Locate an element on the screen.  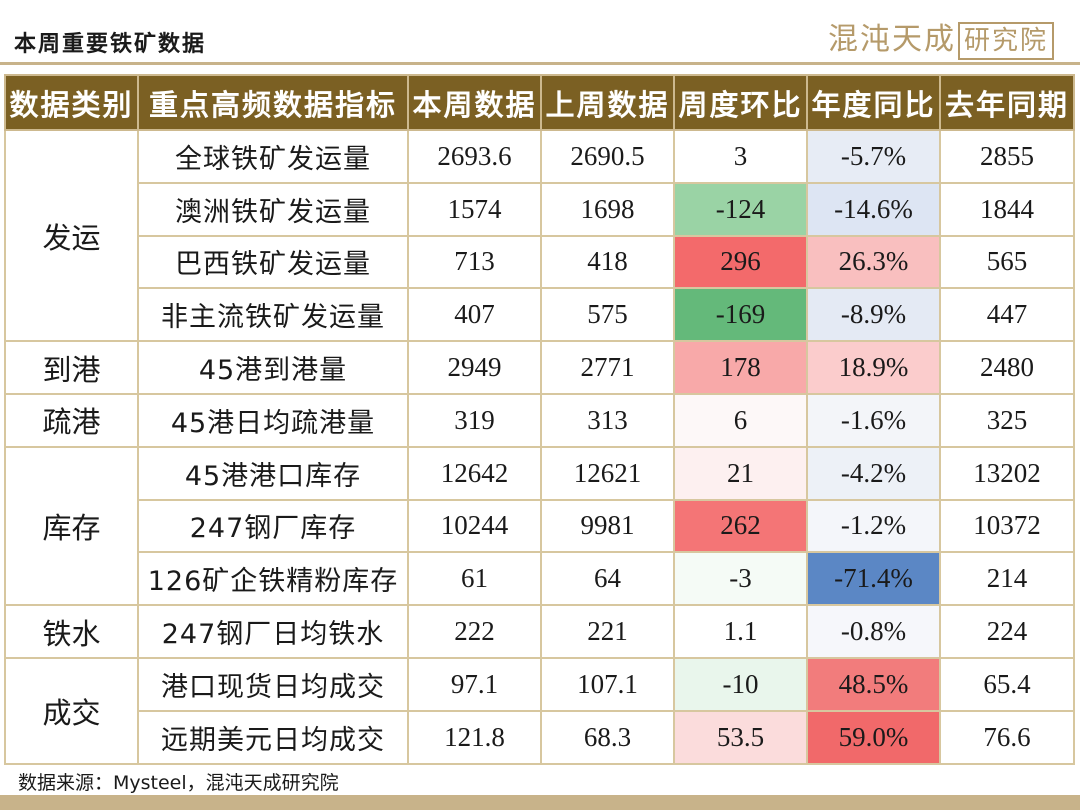
table-row: 非主流铁矿发运量 407 575 -169 -8.9% 447 is located at coordinates (540, 315).